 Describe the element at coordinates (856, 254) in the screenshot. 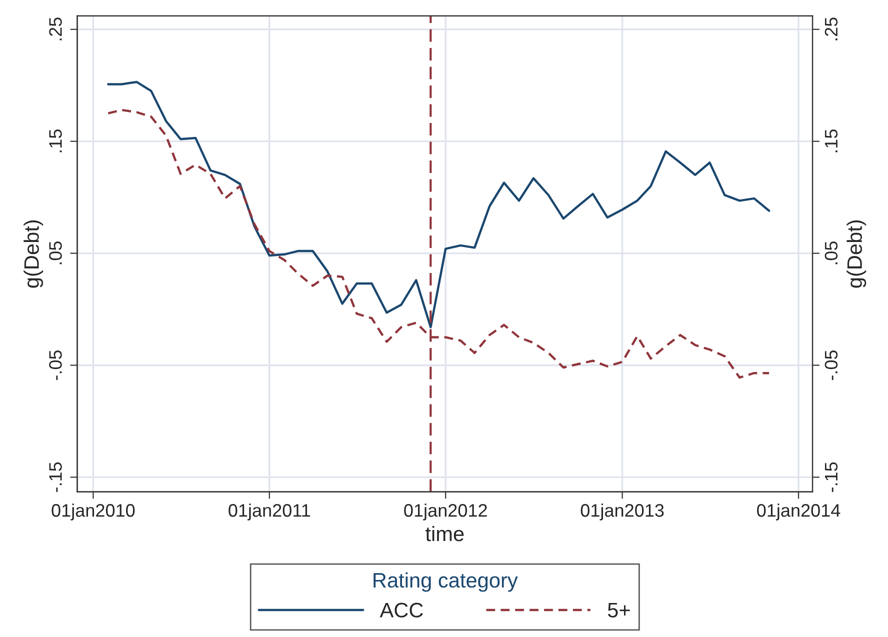

I see `y2-axis-title: g(Debt)` at that location.